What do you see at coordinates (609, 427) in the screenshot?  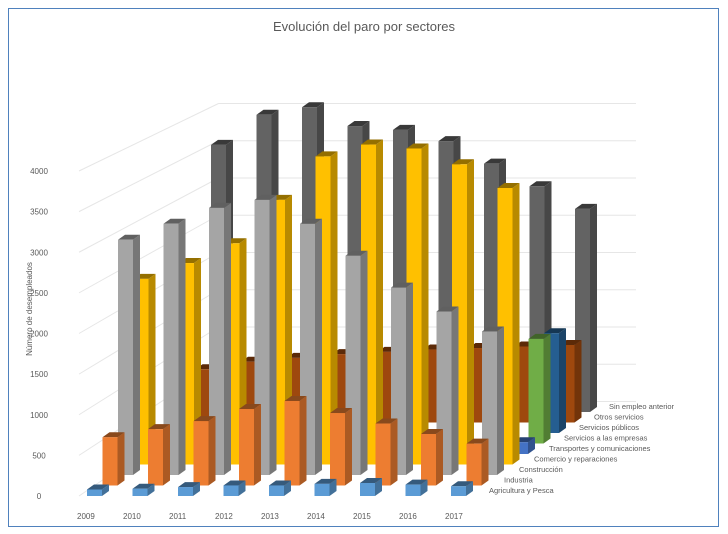 I see `depth-label: Servicios públicos` at bounding box center [609, 427].